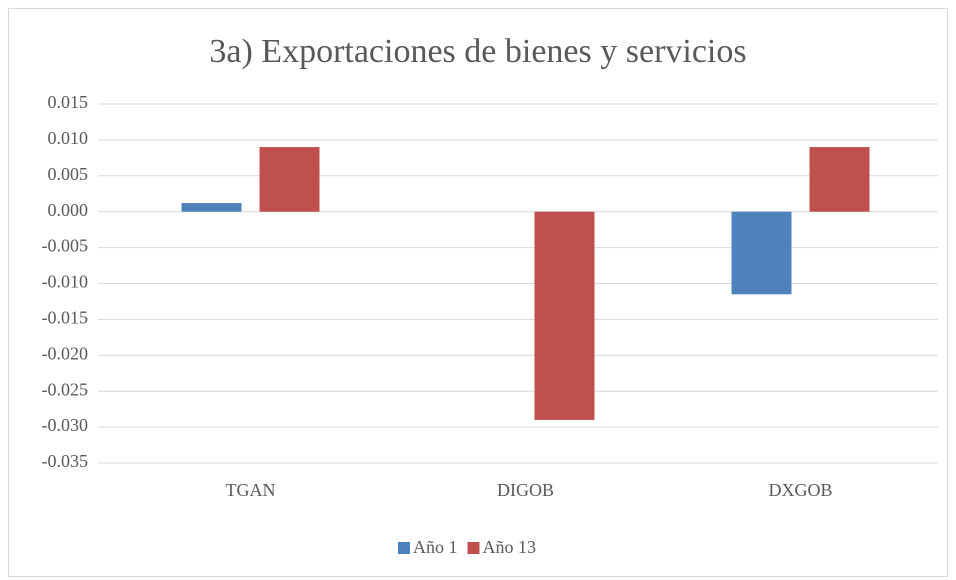  Describe the element at coordinates (68, 138) in the screenshot. I see `y-tick-label: 0.010` at that location.